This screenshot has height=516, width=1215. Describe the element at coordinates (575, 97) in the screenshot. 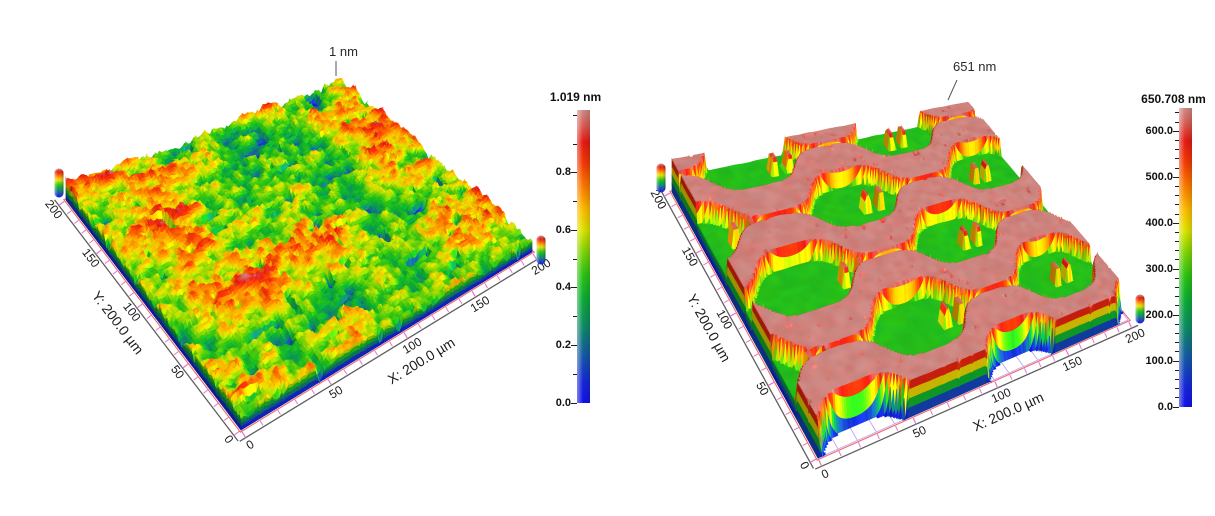

I see `colorbar-title-left: 1.019 nm` at that location.